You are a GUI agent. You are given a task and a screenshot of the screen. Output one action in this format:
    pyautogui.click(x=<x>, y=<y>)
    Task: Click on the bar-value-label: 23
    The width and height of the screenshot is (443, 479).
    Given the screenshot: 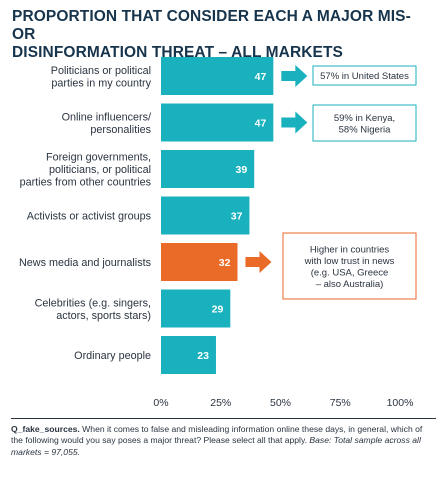 What is the action you would take?
    pyautogui.click(x=203, y=356)
    